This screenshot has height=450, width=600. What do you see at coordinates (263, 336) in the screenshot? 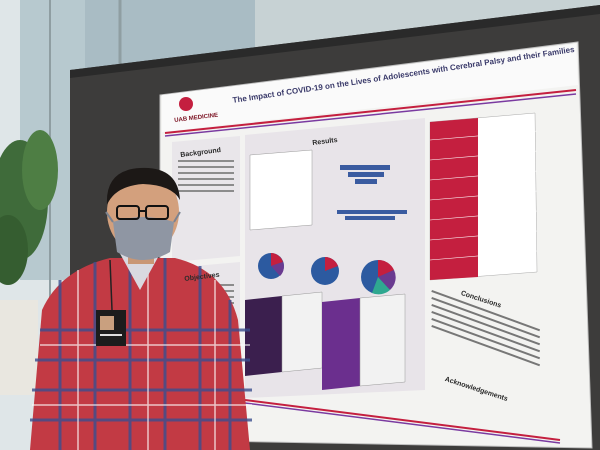
I see `coping-table` at bounding box center [263, 336].